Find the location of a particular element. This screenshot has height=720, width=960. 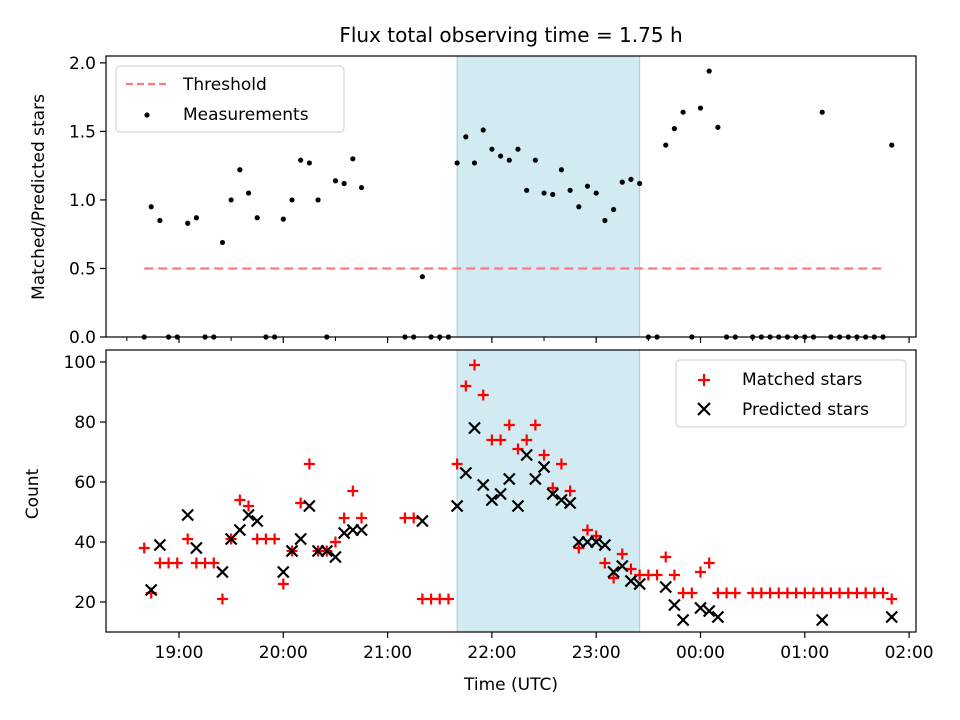

top-y-label: Matched/Predicted stars is located at coordinates (39, 197).